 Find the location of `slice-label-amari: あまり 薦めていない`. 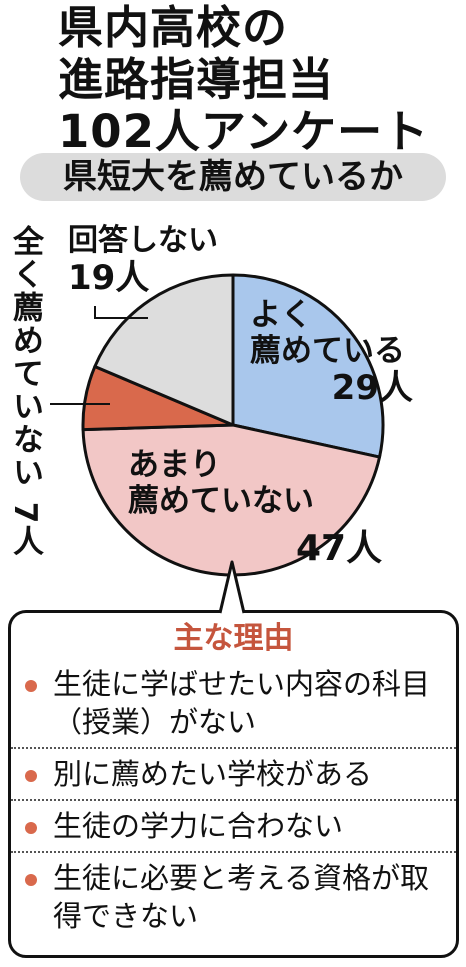

slice-label-amari: あまり 薦めていない is located at coordinates (221, 483).